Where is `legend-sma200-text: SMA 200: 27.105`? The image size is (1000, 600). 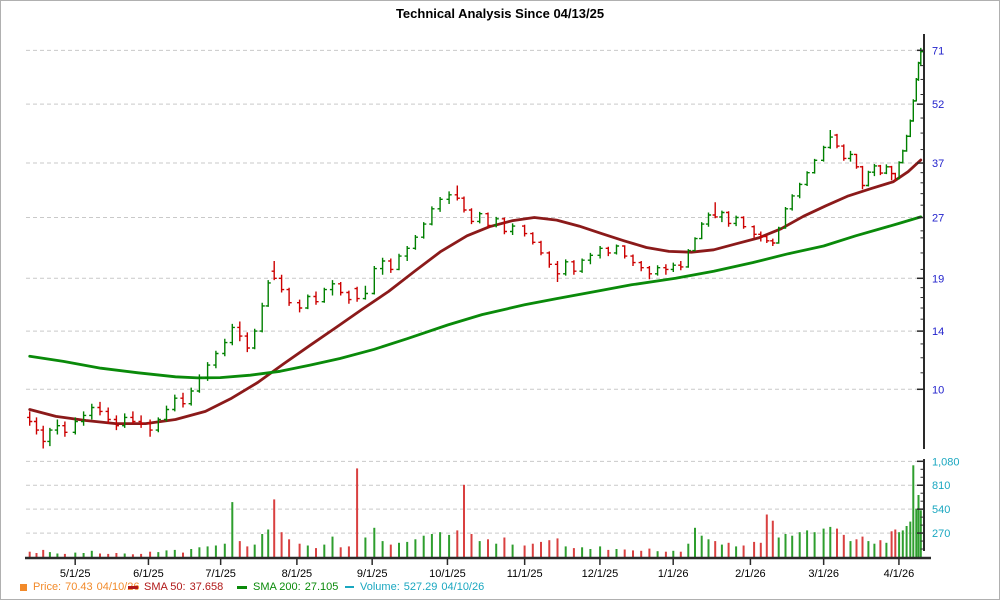 legend-sma200-text: SMA 200: 27.105 is located at coordinates (296, 587).